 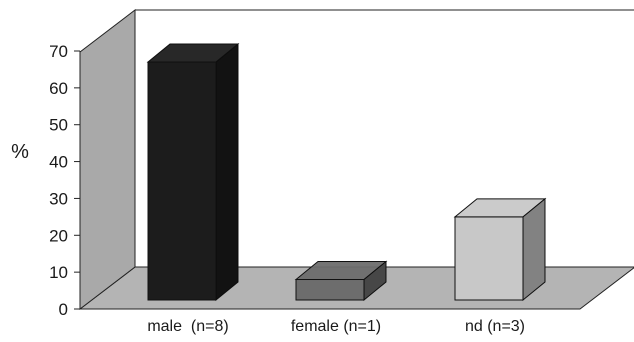 I want to click on chart-back-wall, so click(x=384, y=10).